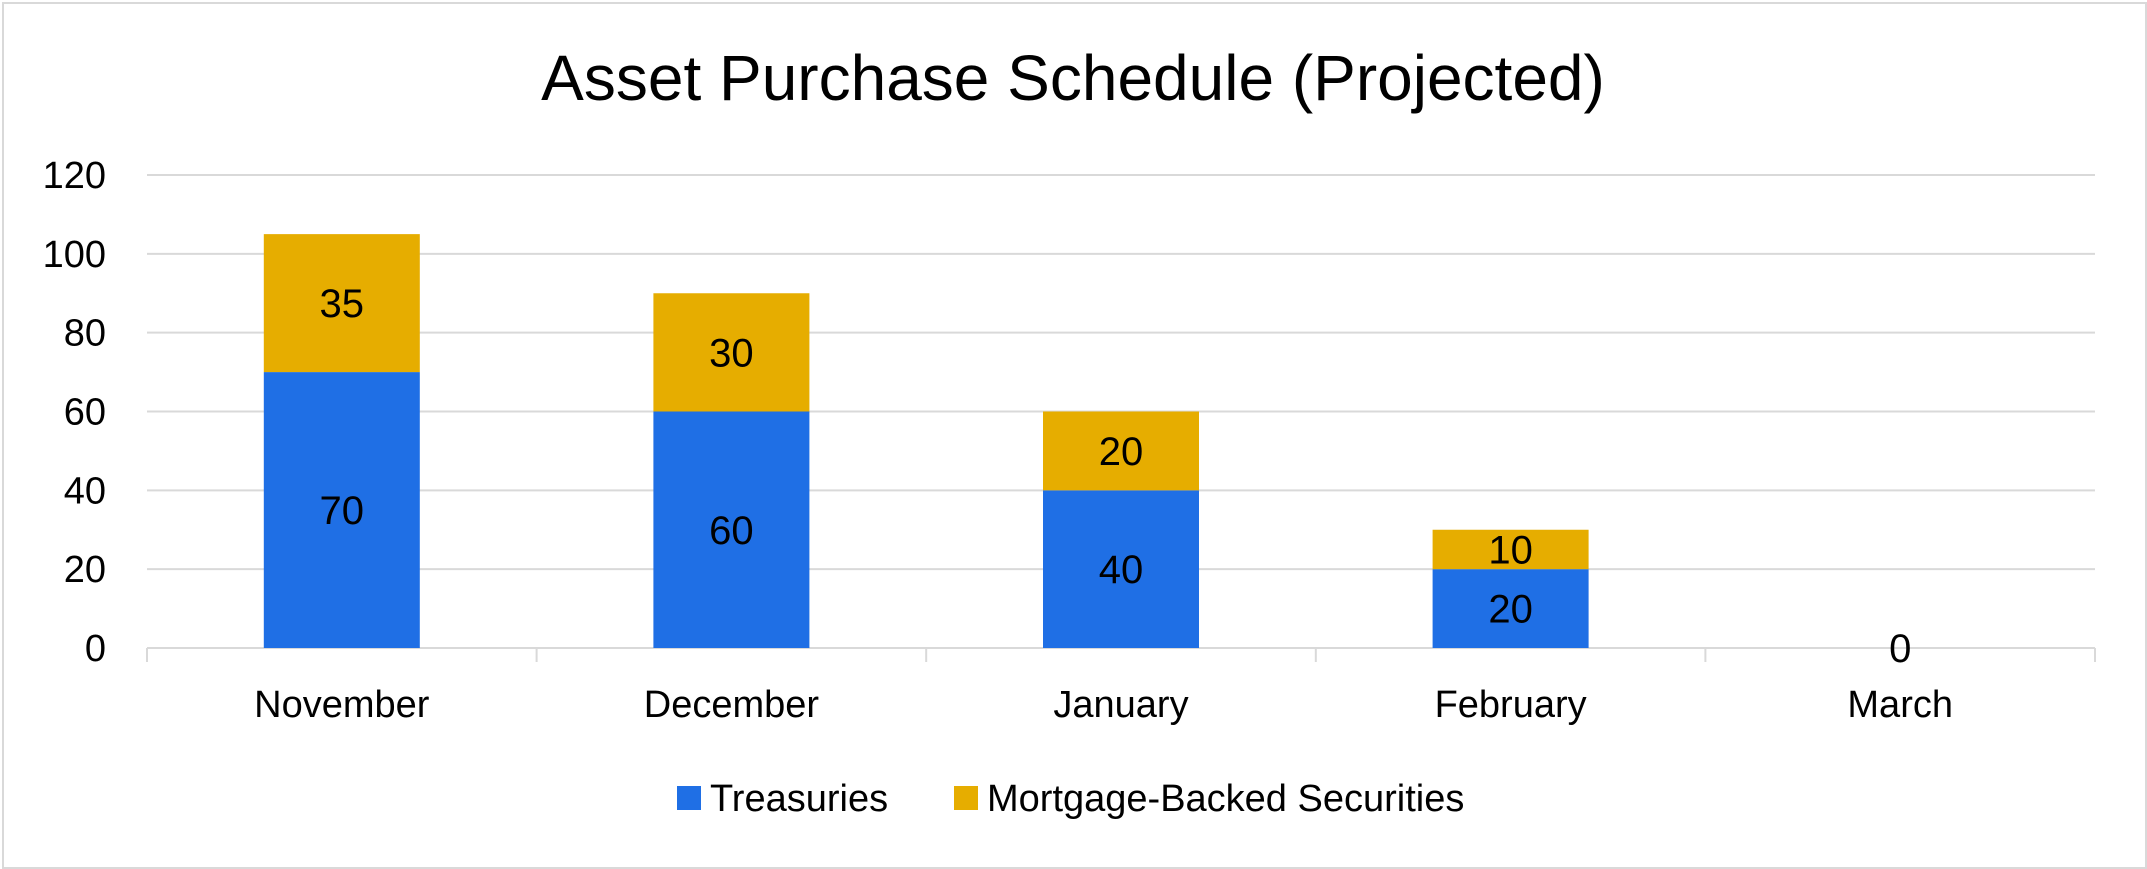  I want to click on data-label: 0, so click(1900, 649).